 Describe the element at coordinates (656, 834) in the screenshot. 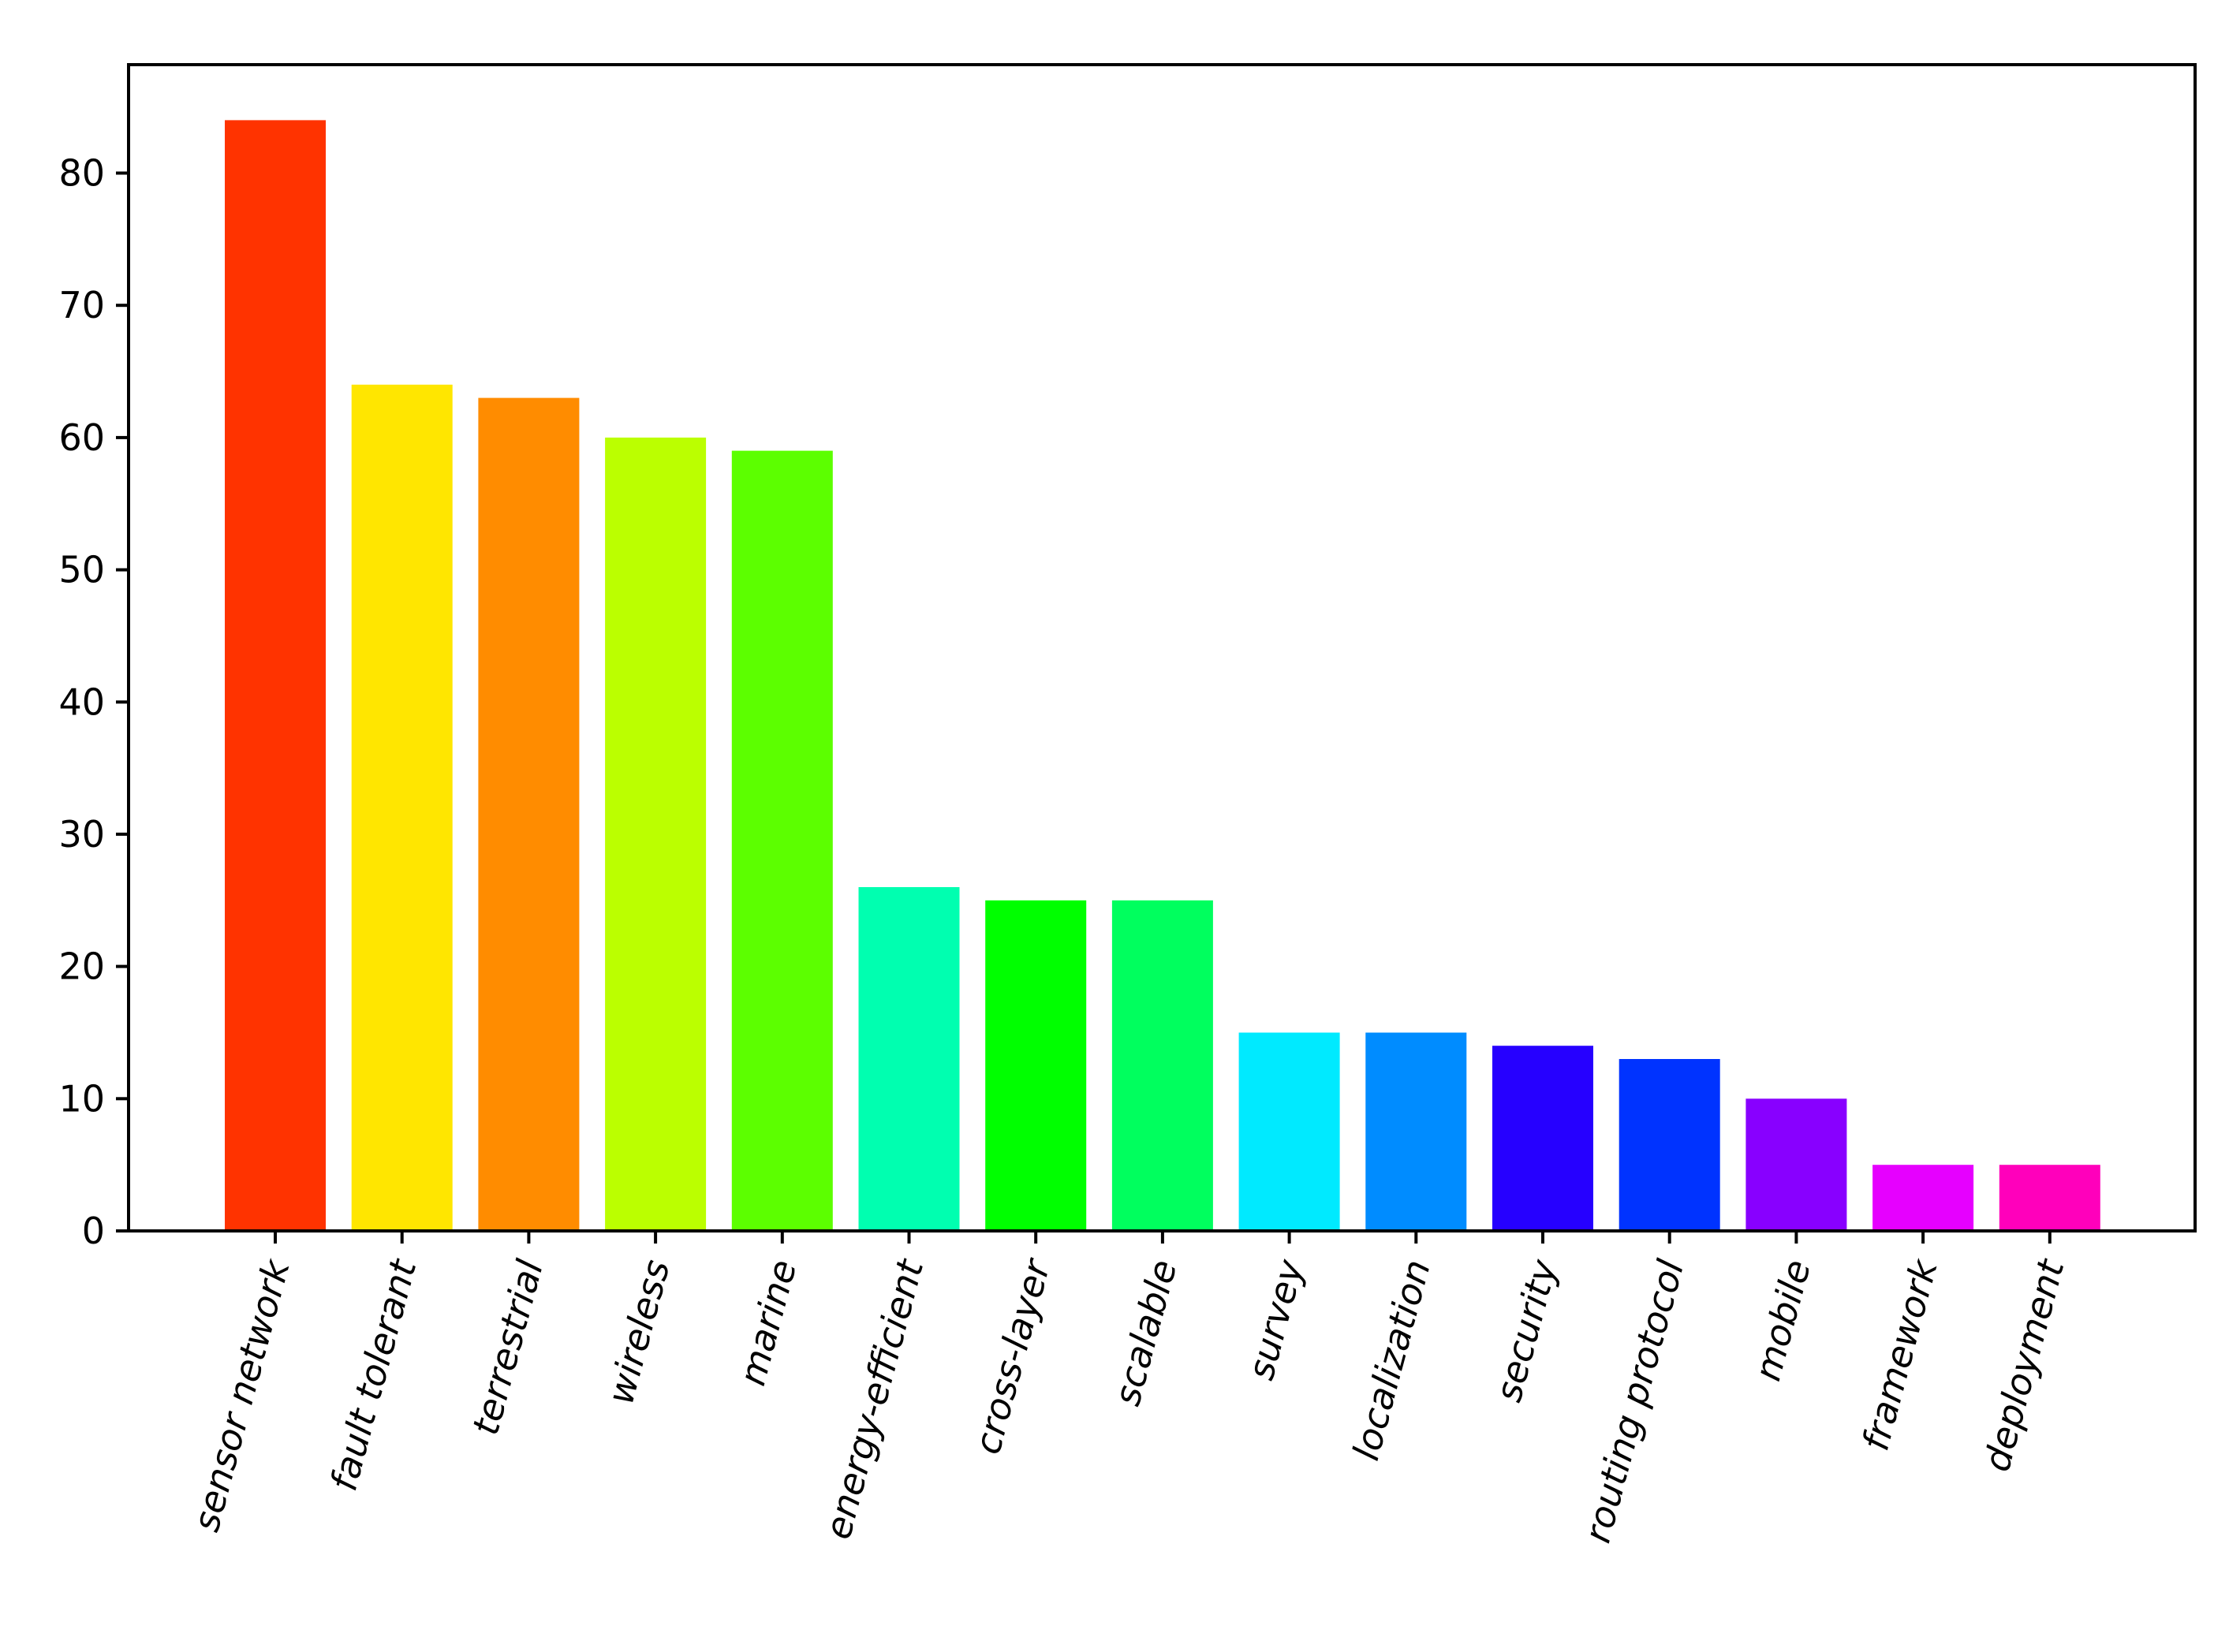

I see `bar-wireless` at that location.